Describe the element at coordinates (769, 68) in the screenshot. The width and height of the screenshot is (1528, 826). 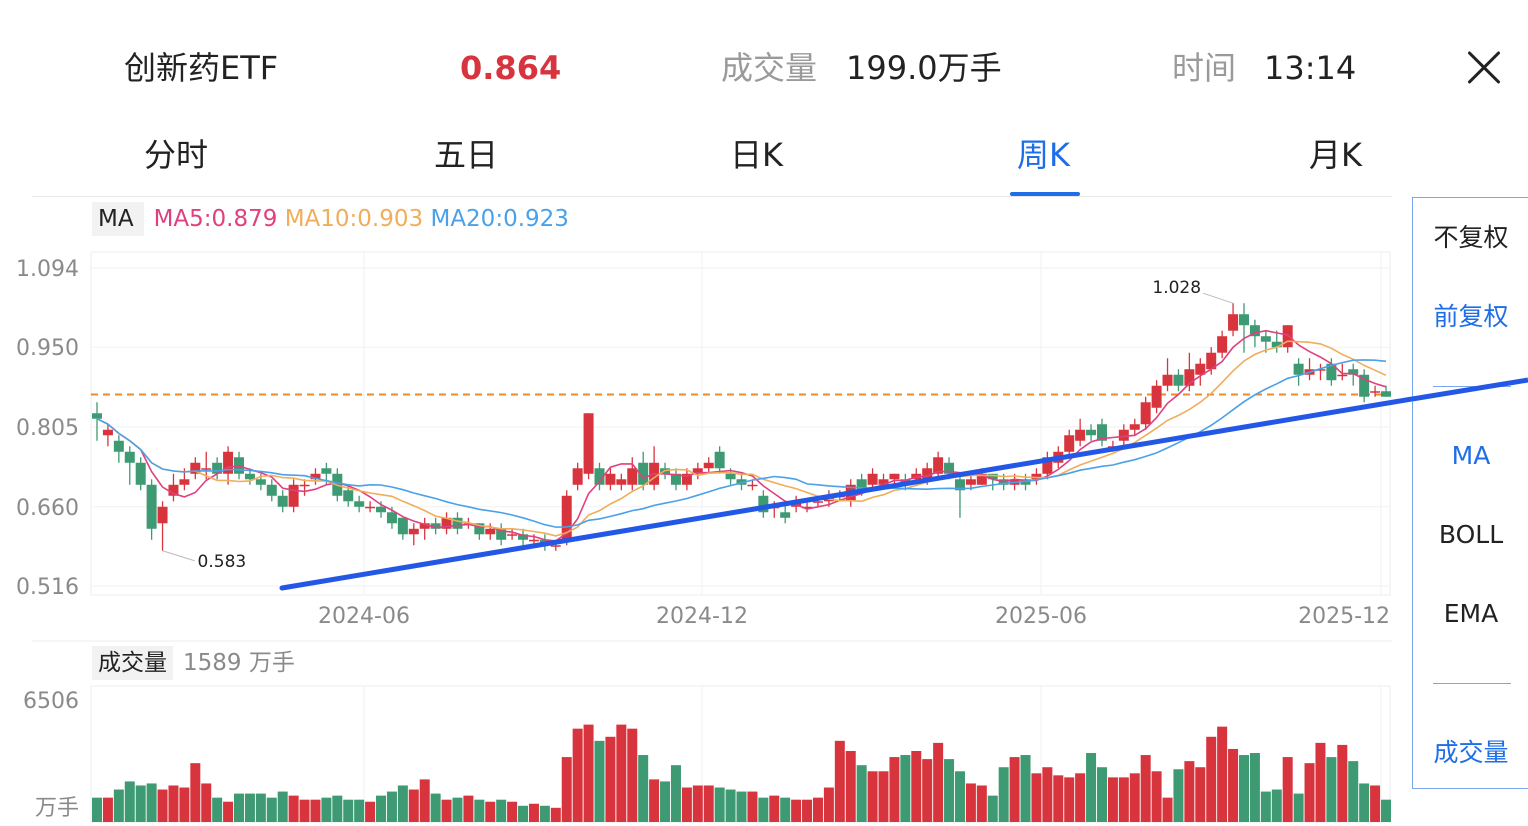
I see `volume-label: 成交量` at that location.